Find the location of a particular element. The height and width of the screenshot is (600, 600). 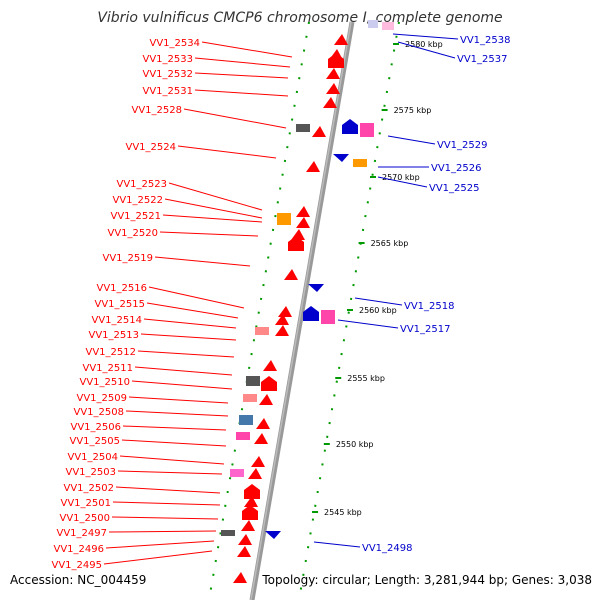

gene-label: VV1_2534 is located at coordinates (175, 43).